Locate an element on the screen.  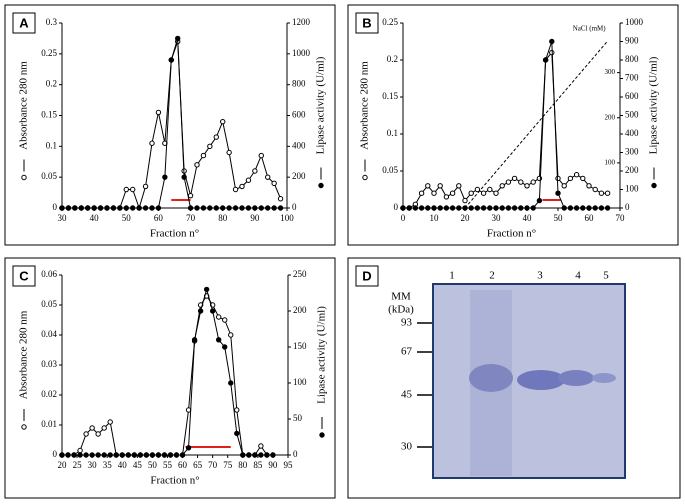
y2-tick-label: 800 is located at coordinates (299, 84).